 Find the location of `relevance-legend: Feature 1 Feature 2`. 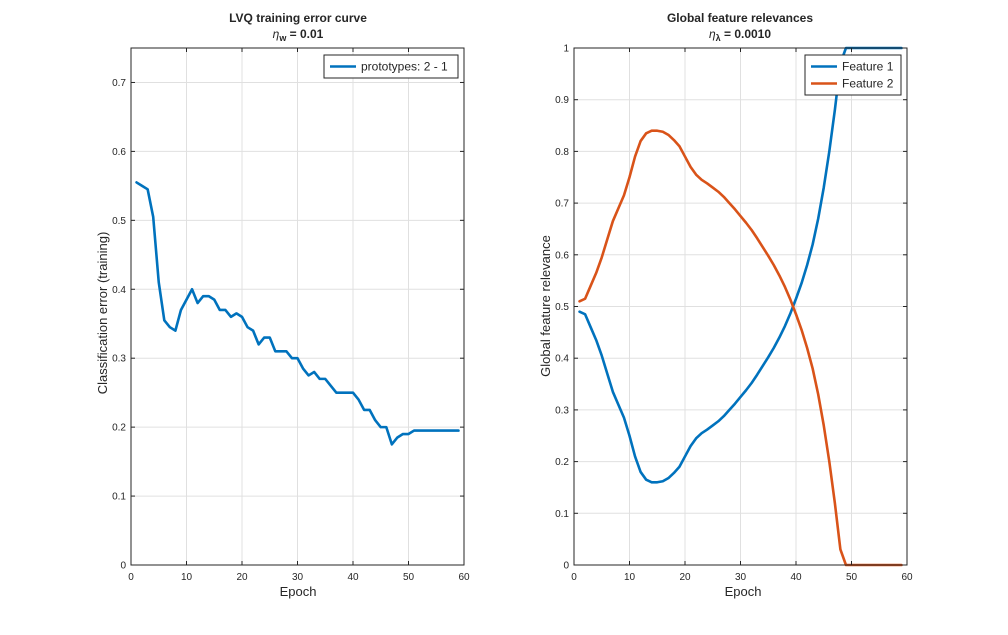

relevance-legend: Feature 1 Feature 2 is located at coordinates (853, 75).